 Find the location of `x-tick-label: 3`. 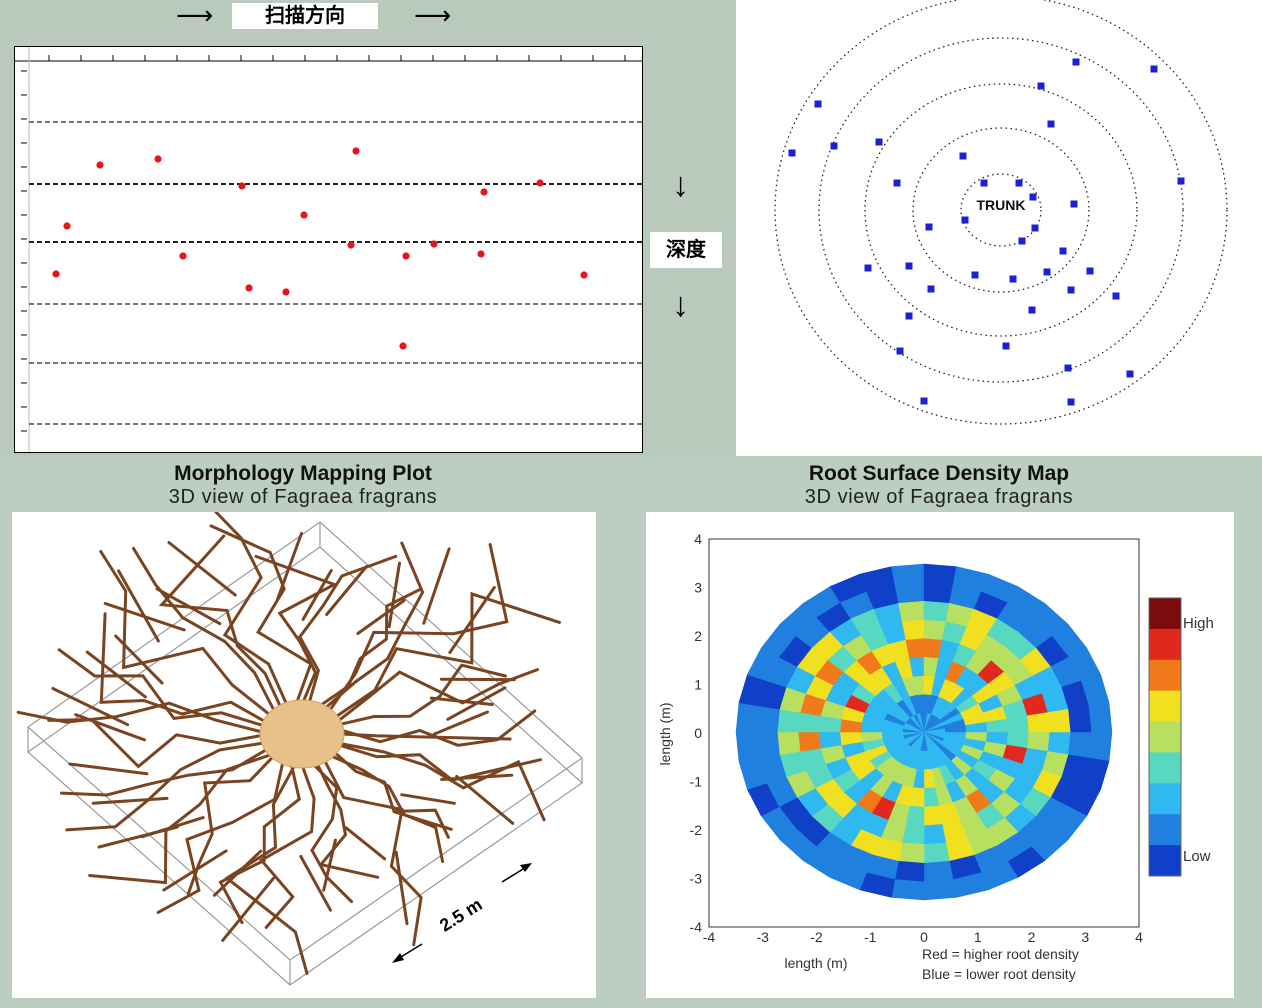

x-tick-label: 3 is located at coordinates (1085, 937).